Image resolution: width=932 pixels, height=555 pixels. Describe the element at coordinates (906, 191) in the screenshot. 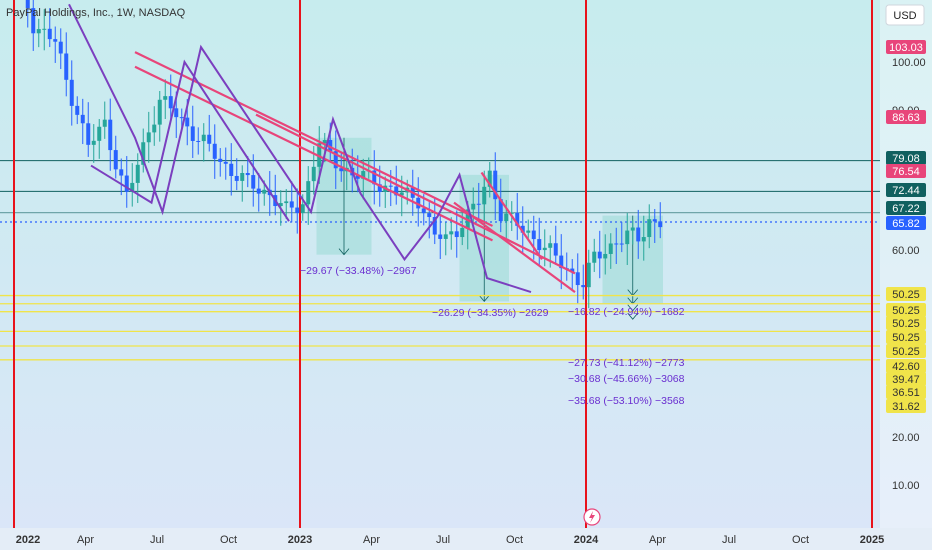

I see `price-badge-label: 72.44` at that location.